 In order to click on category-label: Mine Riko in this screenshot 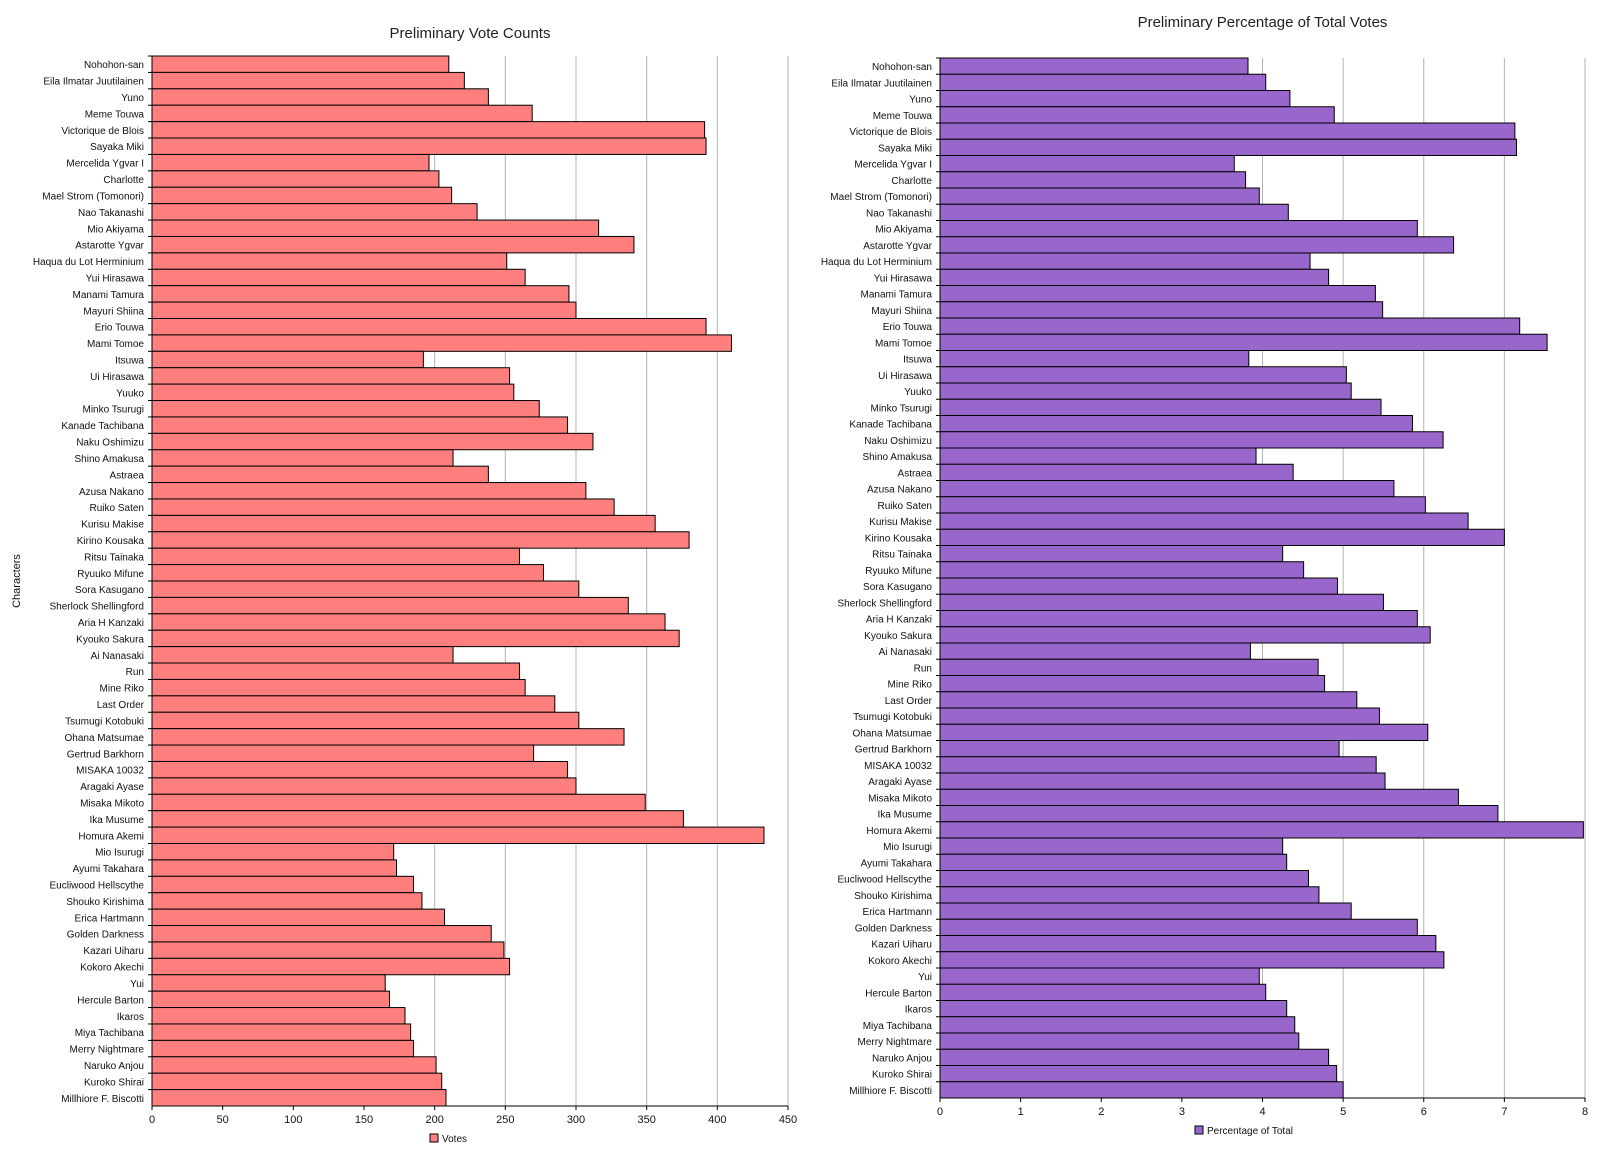, I will do `click(122, 689)`.